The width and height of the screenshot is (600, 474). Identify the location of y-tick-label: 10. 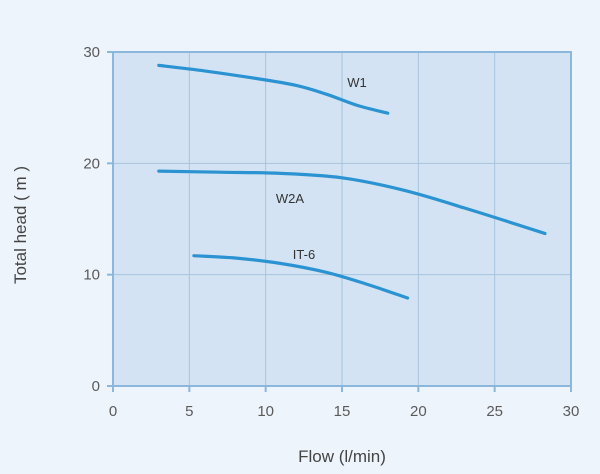
(91, 275).